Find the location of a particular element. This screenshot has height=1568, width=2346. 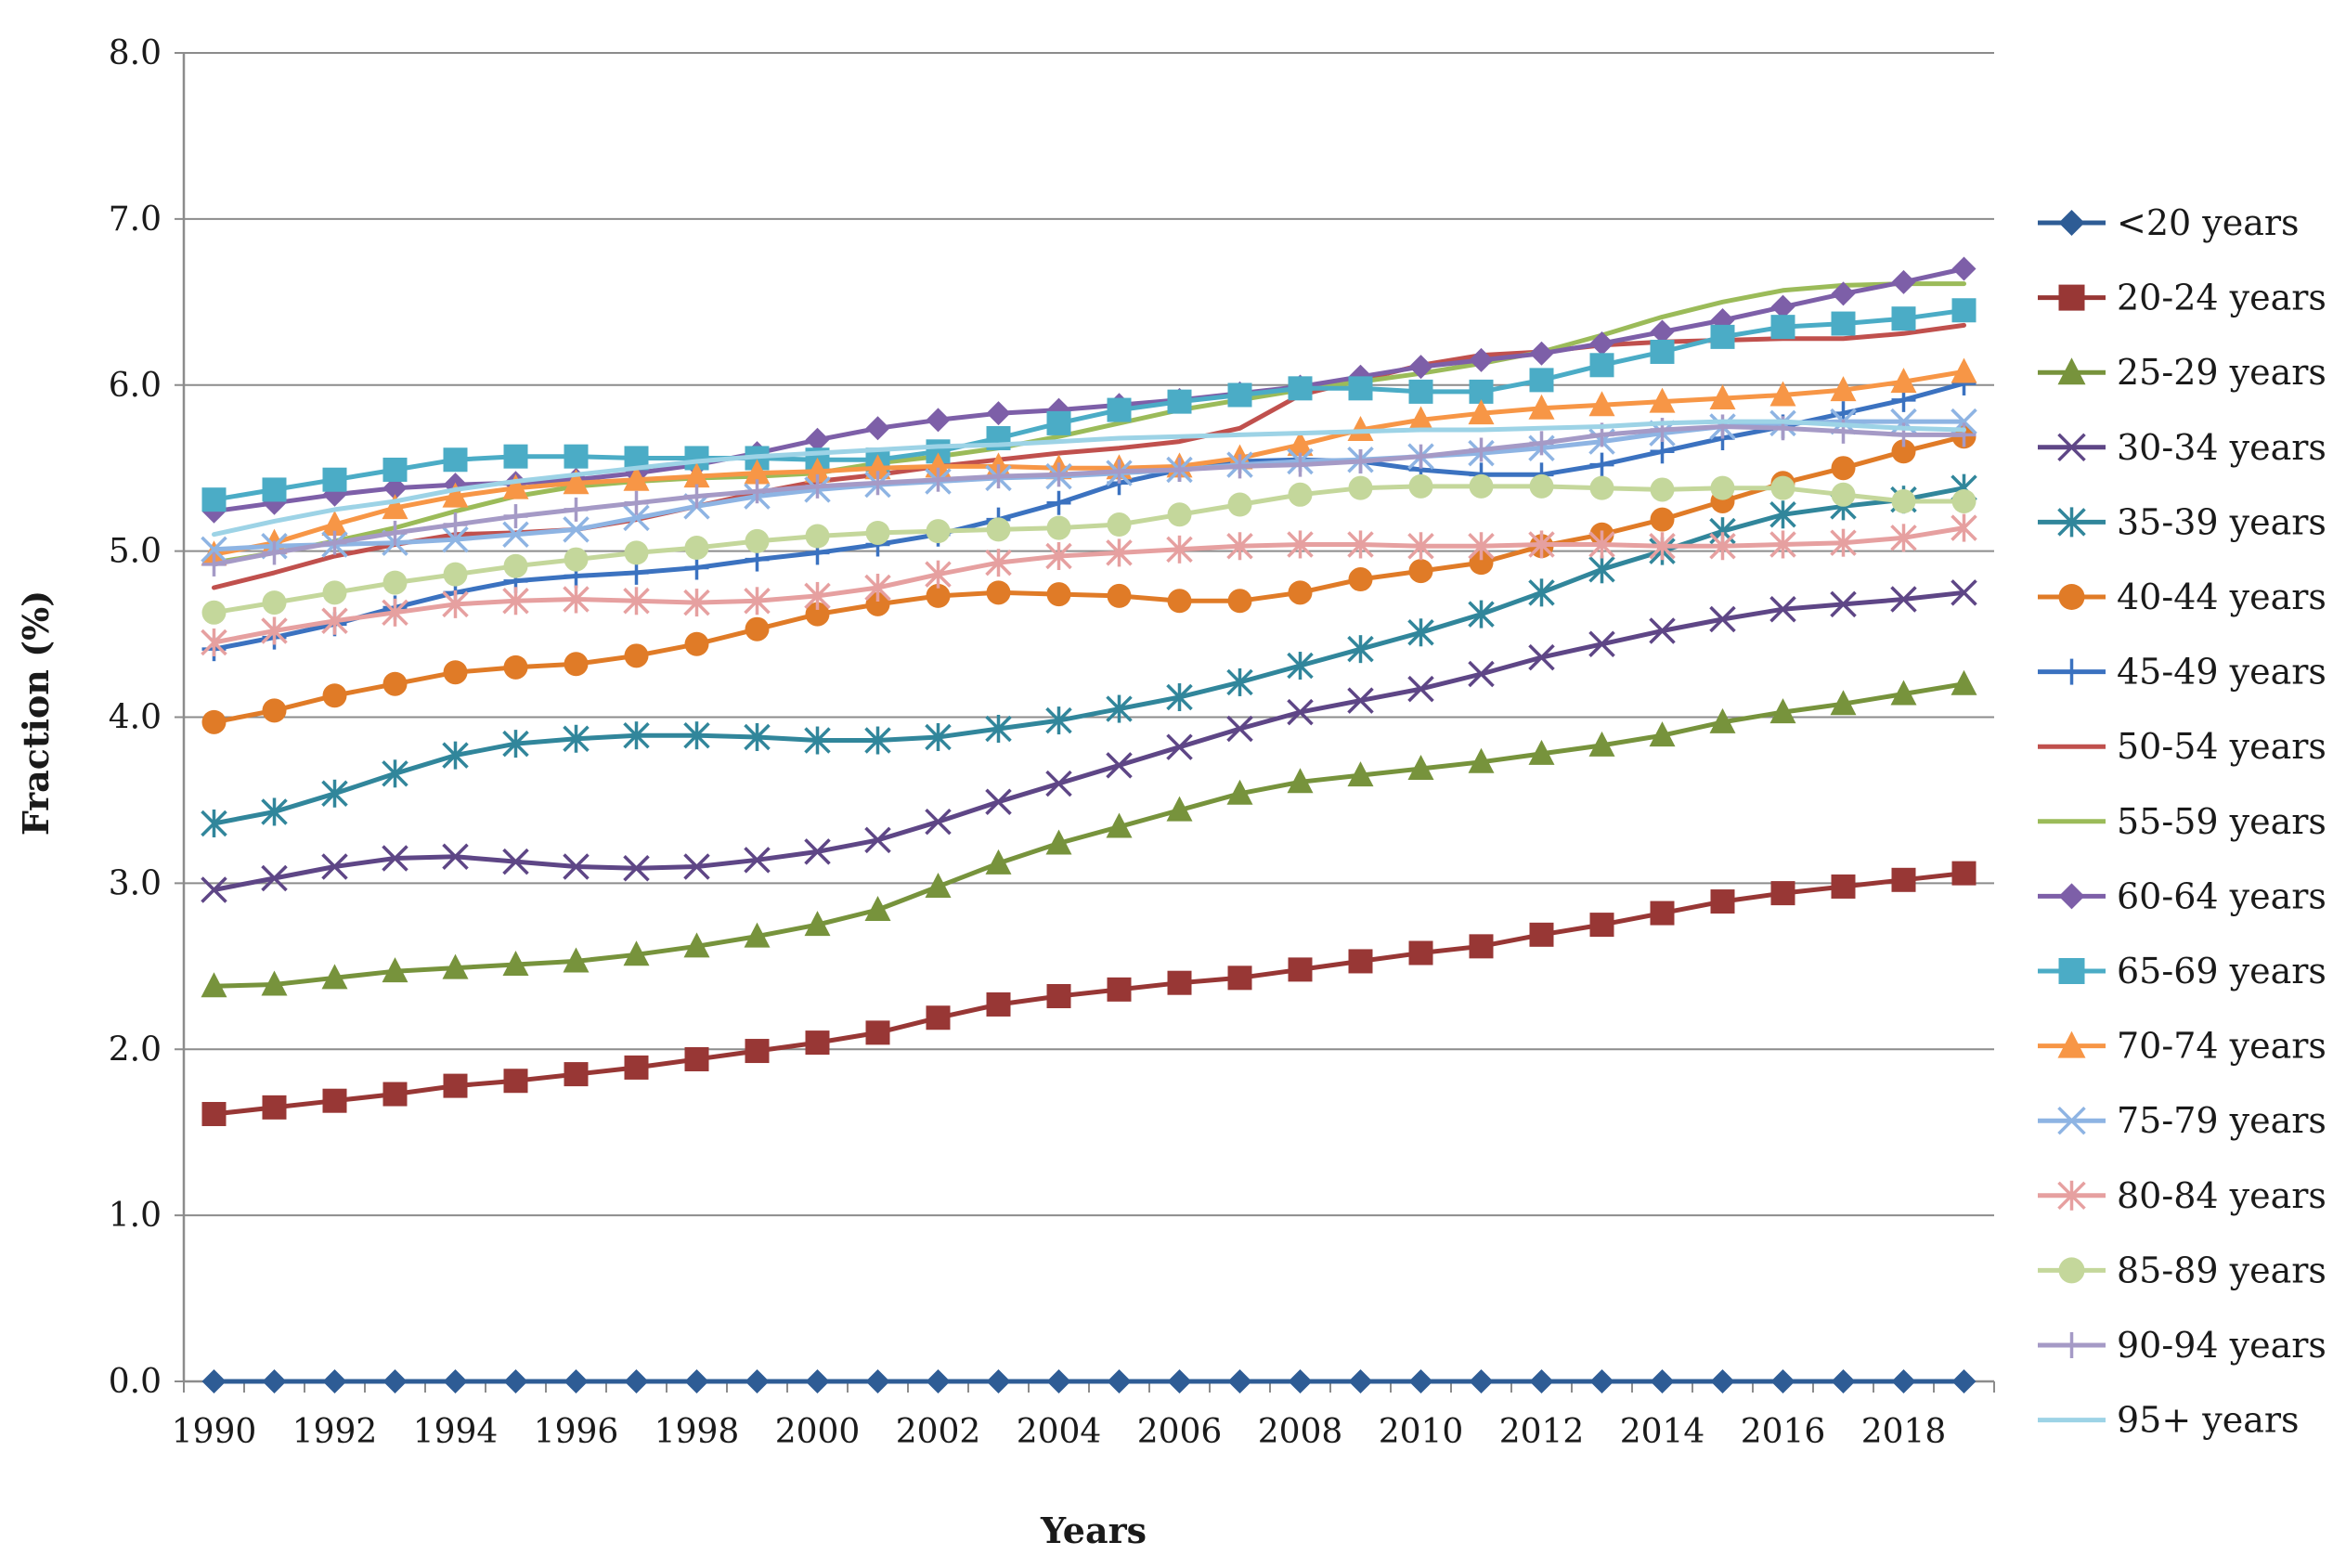

y-tick-label: 2.0 is located at coordinates (135, 1049).